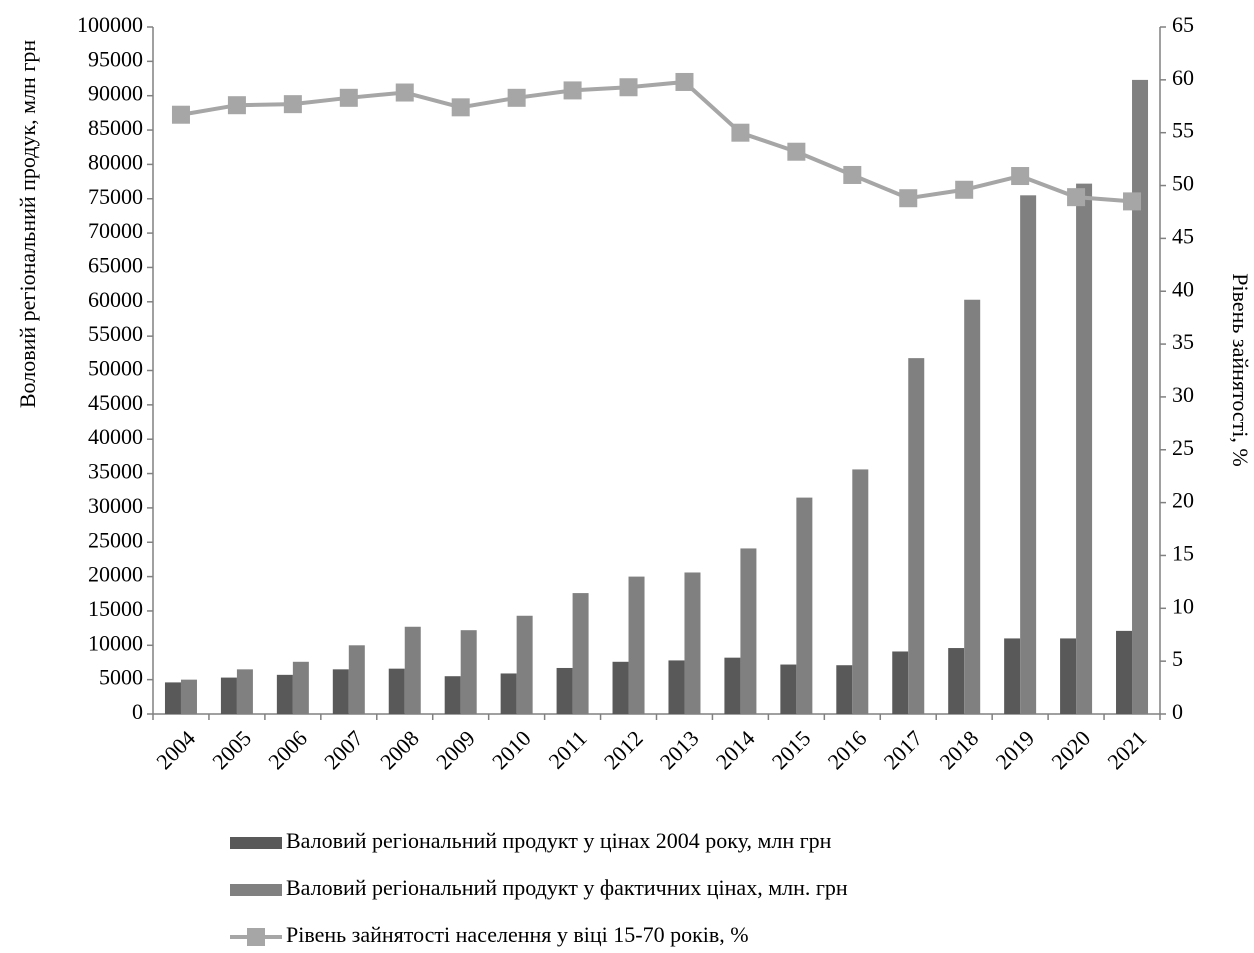 Image resolution: width=1254 pixels, height=953 pixels. What do you see at coordinates (847, 749) in the screenshot?
I see `x-tick-label: 2016` at bounding box center [847, 749].